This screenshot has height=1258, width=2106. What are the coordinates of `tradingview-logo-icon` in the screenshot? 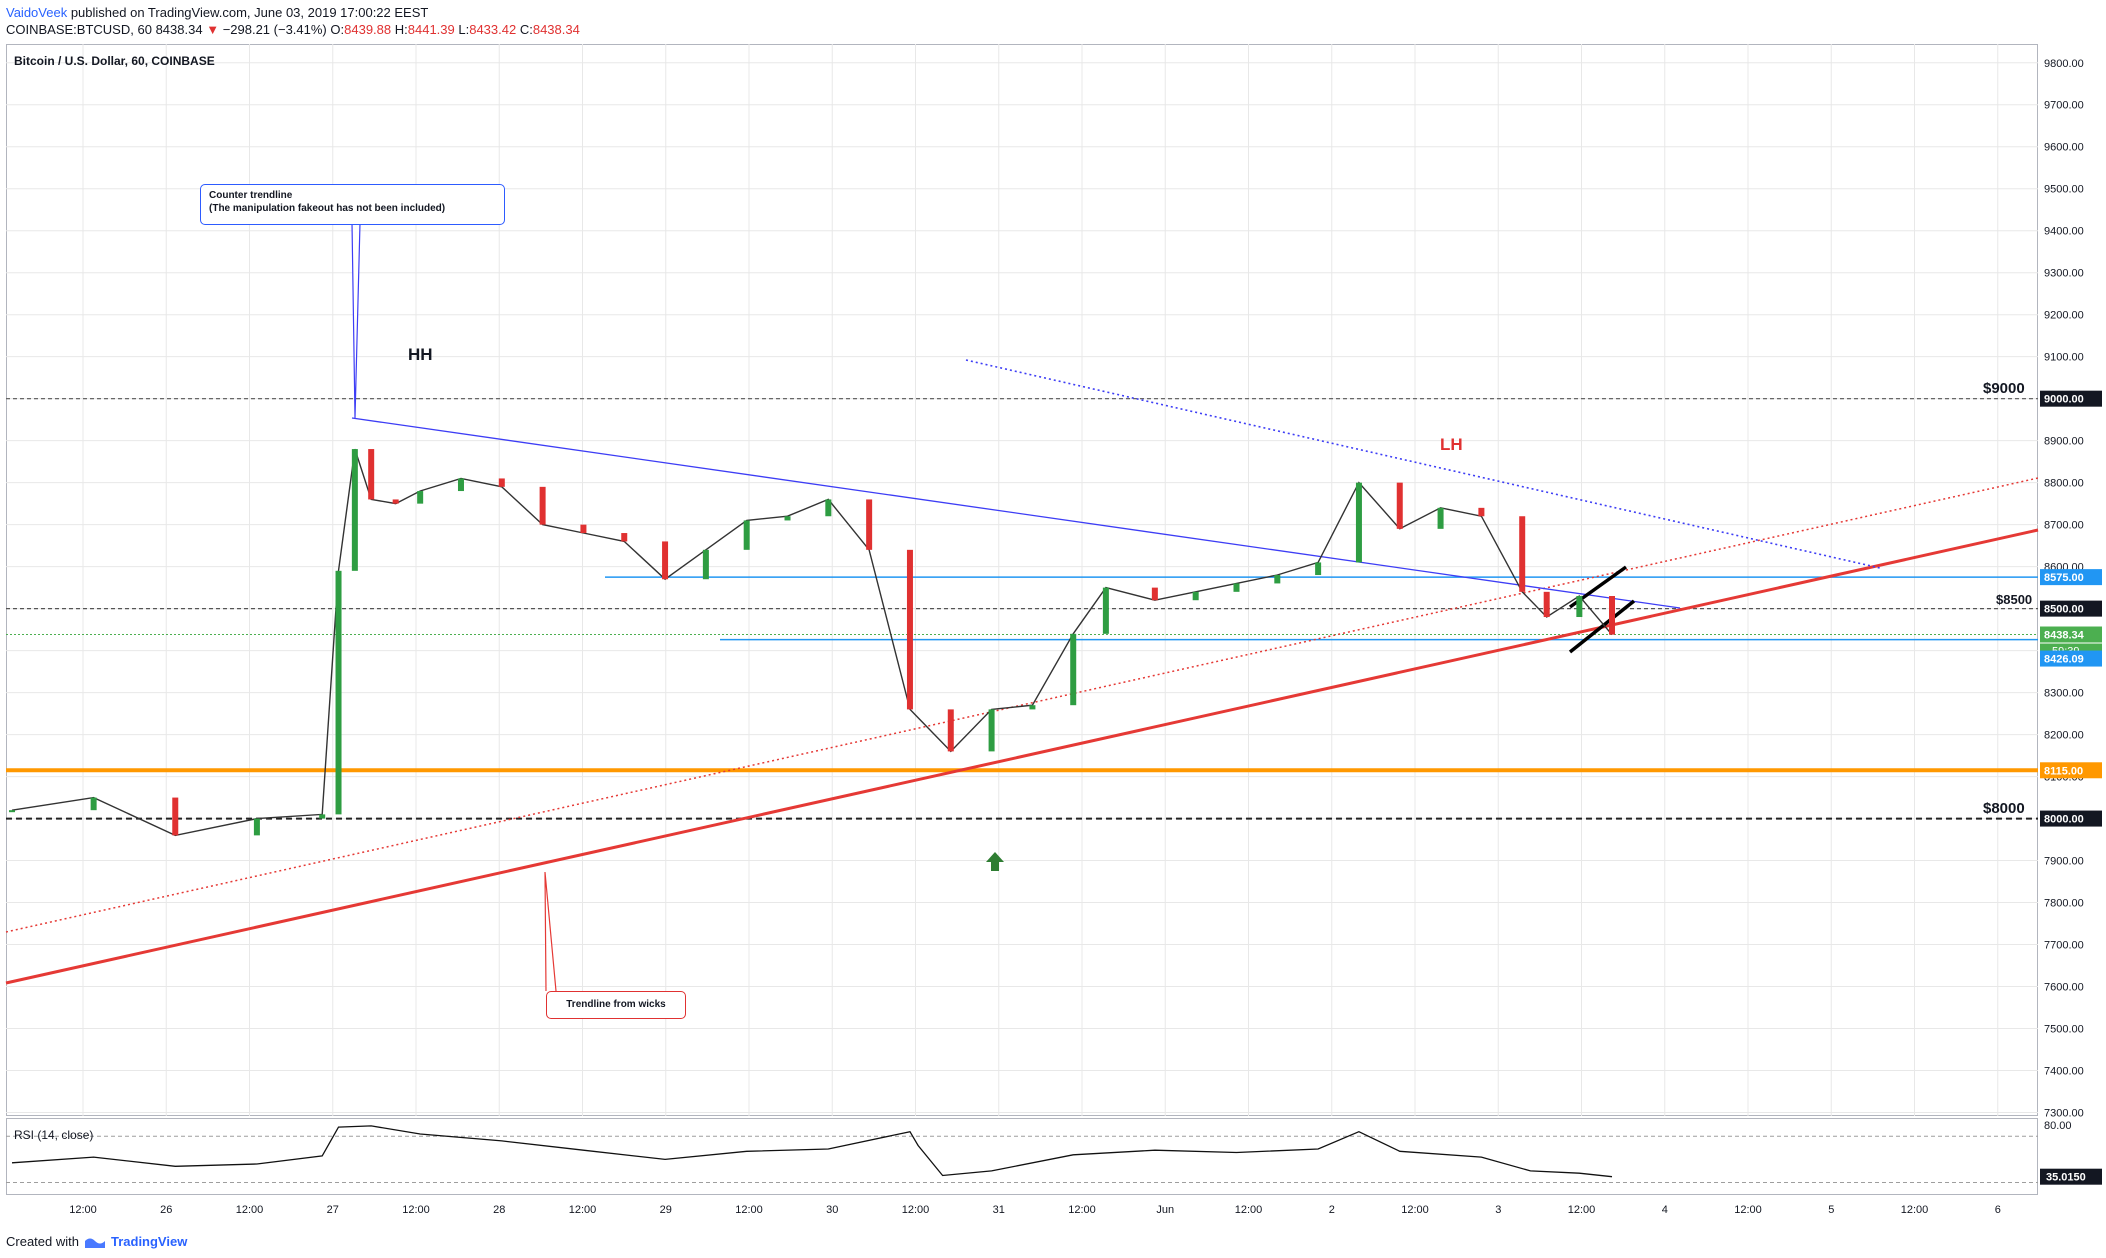 It's located at (94, 1243).